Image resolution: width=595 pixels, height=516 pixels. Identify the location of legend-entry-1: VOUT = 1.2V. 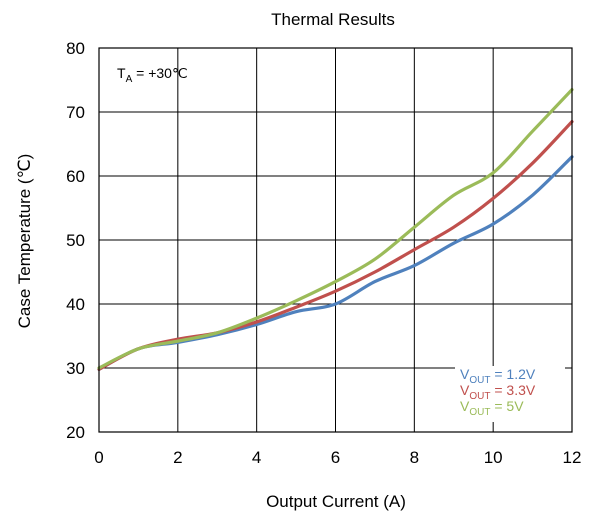
(498, 376).